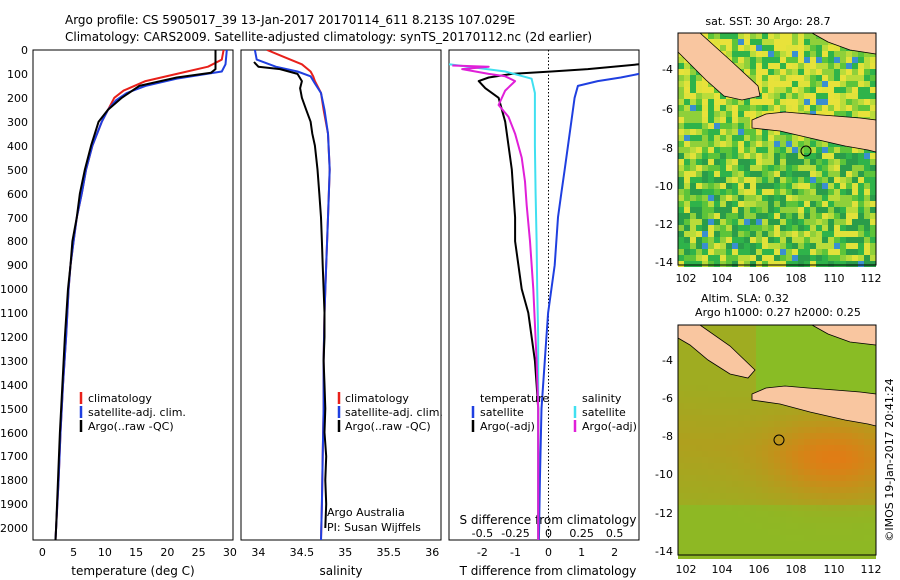 The width and height of the screenshot is (900, 580). I want to click on difference-series-salinity-argo-adj-, so click(496, 302).